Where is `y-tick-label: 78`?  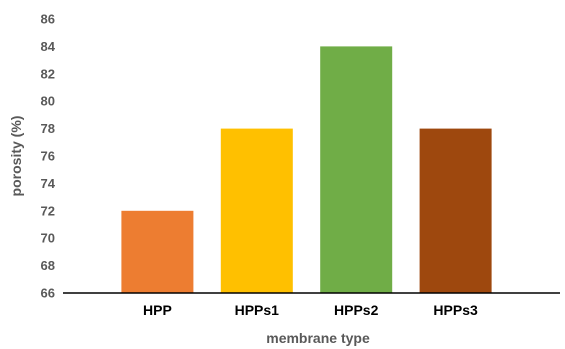
y-tick-label: 78 is located at coordinates (48, 128).